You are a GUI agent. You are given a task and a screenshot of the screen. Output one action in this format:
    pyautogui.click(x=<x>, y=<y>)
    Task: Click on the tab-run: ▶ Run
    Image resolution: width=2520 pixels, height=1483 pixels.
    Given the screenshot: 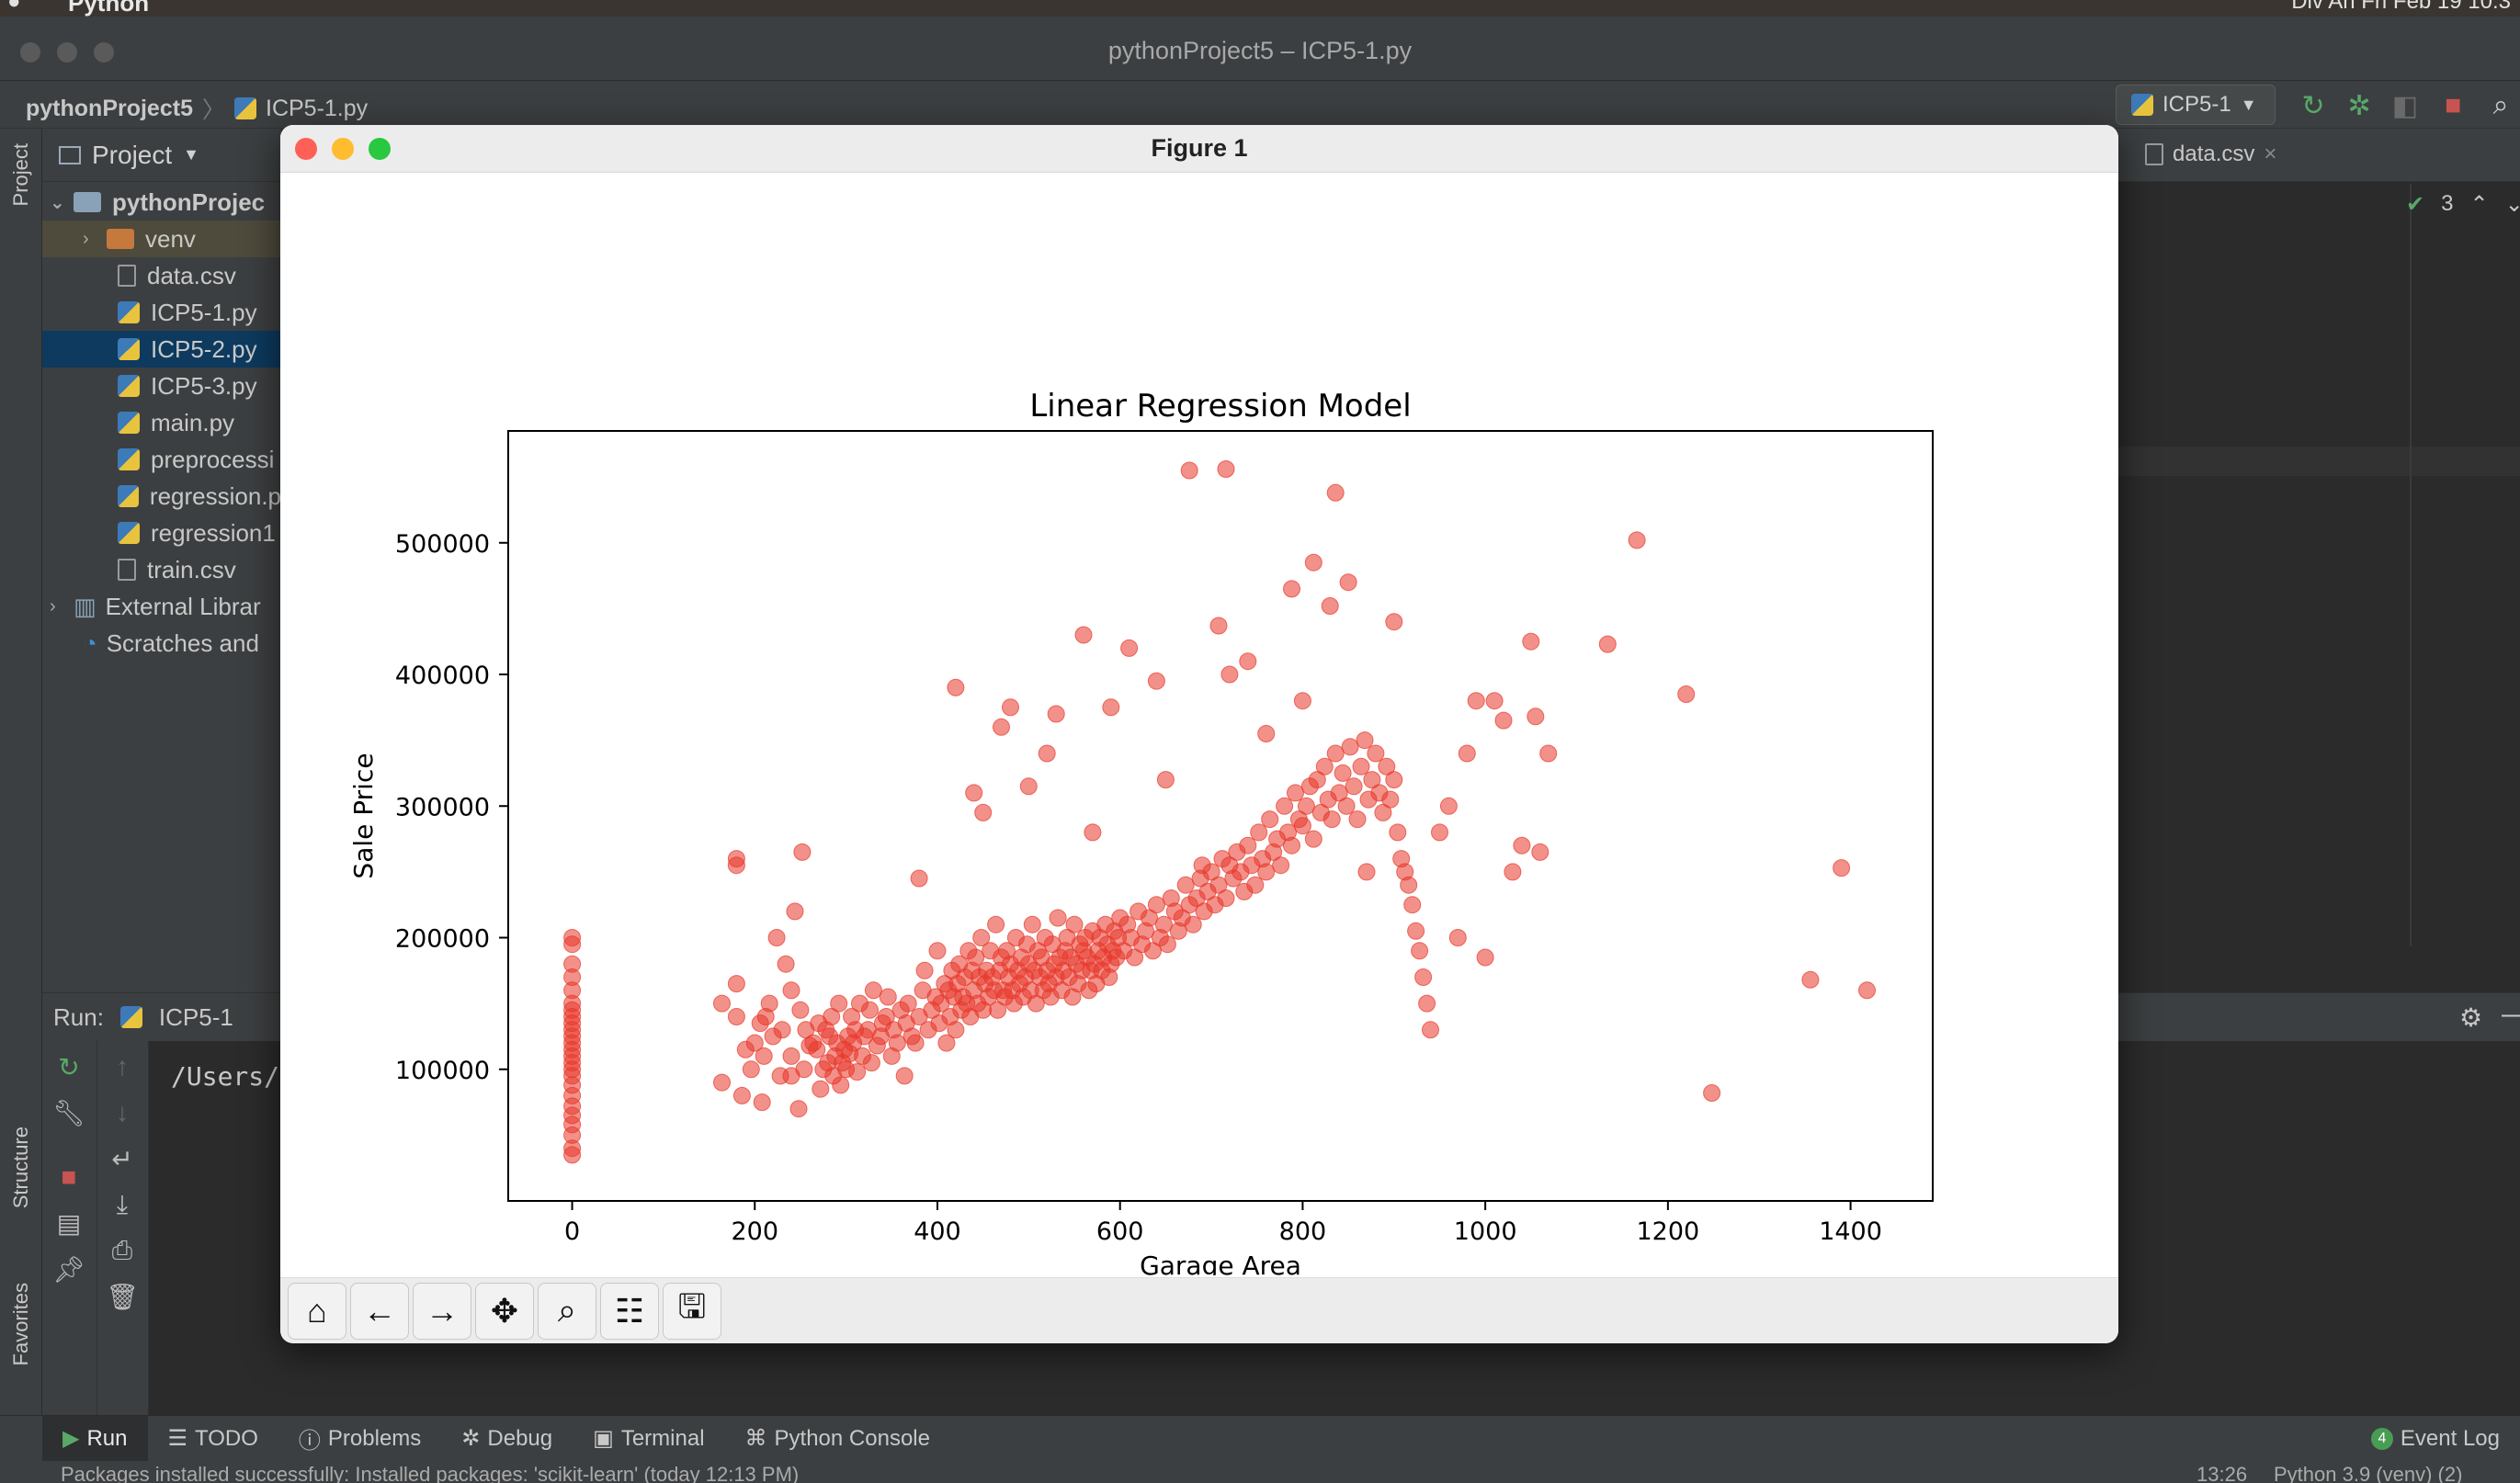 What is the action you would take?
    pyautogui.click(x=95, y=1438)
    